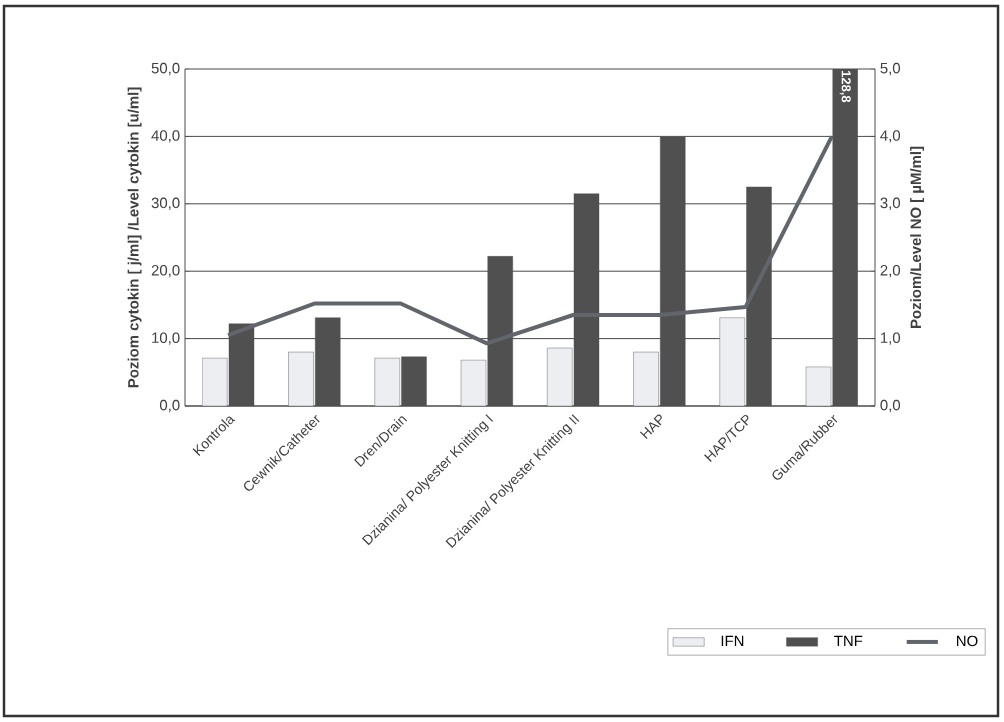 The width and height of the screenshot is (1004, 722). I want to click on y2-tick-label: 5,0, so click(890, 69).